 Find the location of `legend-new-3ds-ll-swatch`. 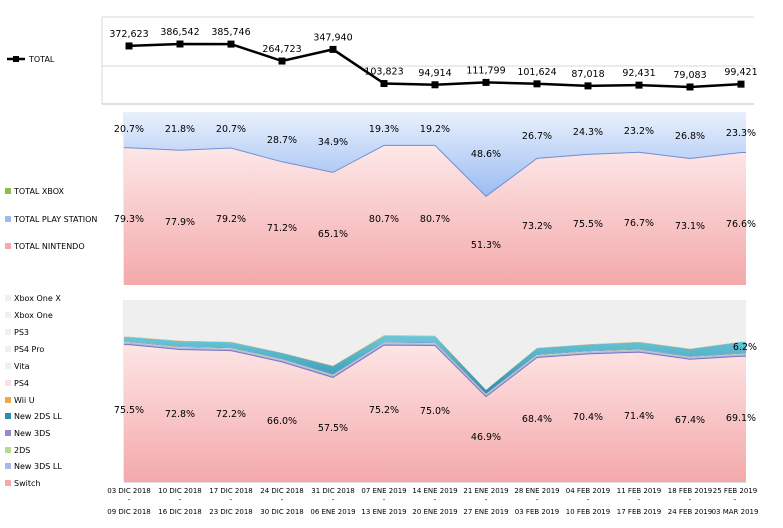

legend-new-3ds-ll-swatch is located at coordinates (8, 466).